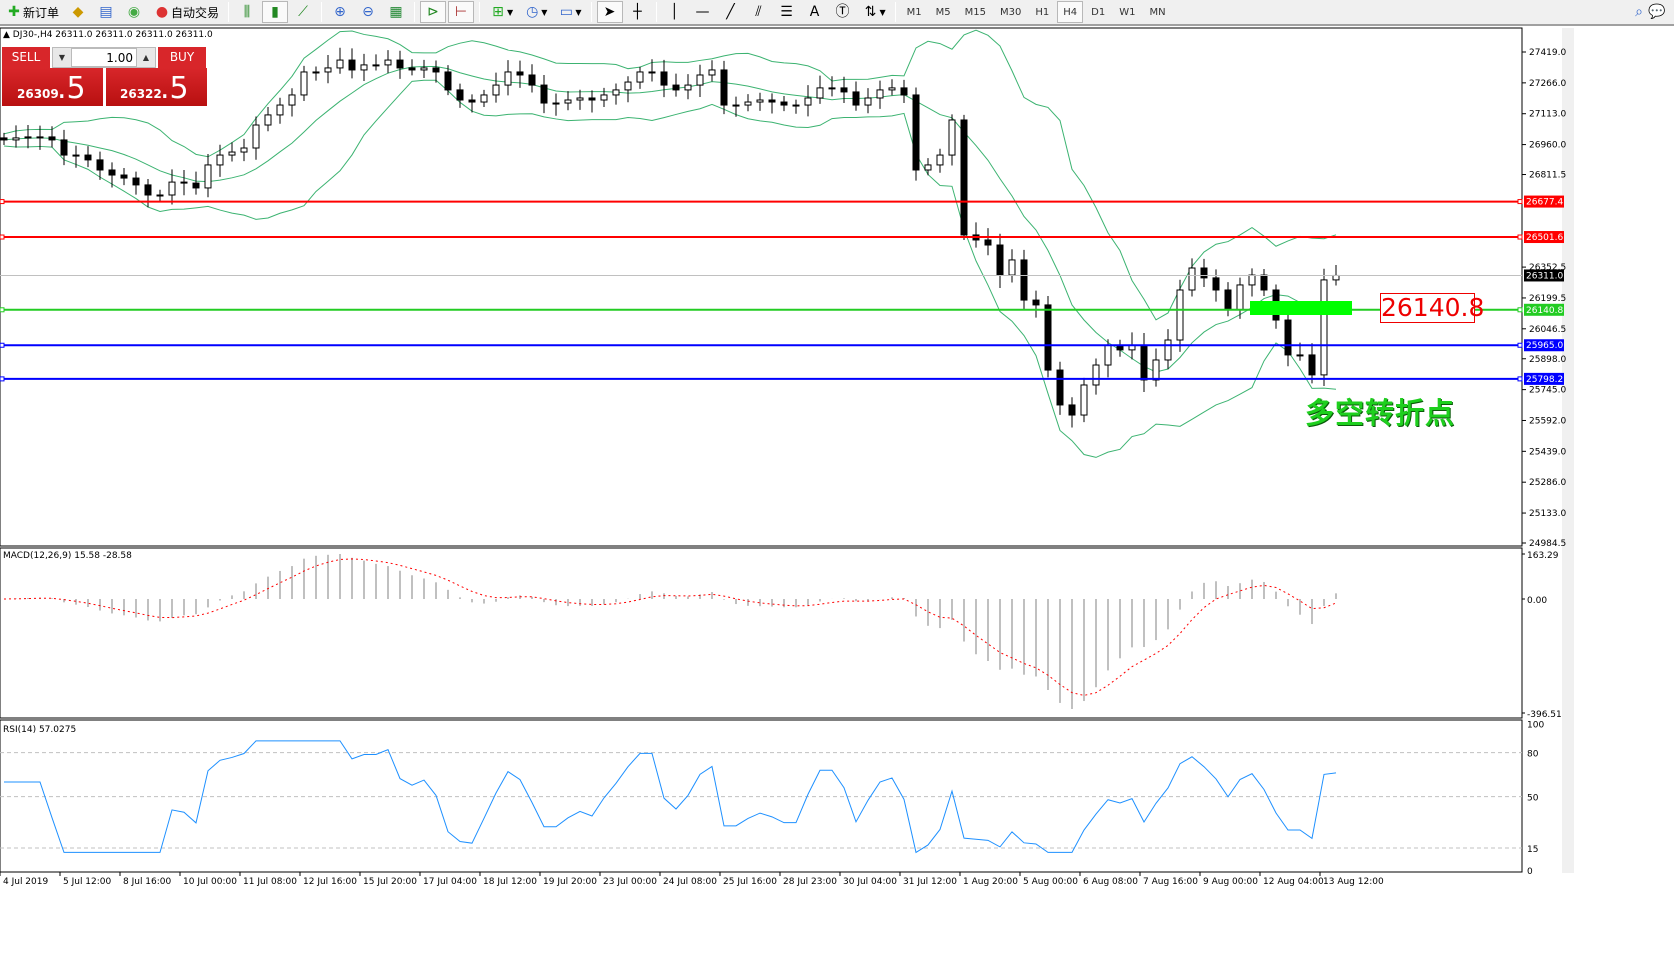 The height and width of the screenshot is (953, 1674). I want to click on chart-shift-button: ⊢, so click(461, 12).